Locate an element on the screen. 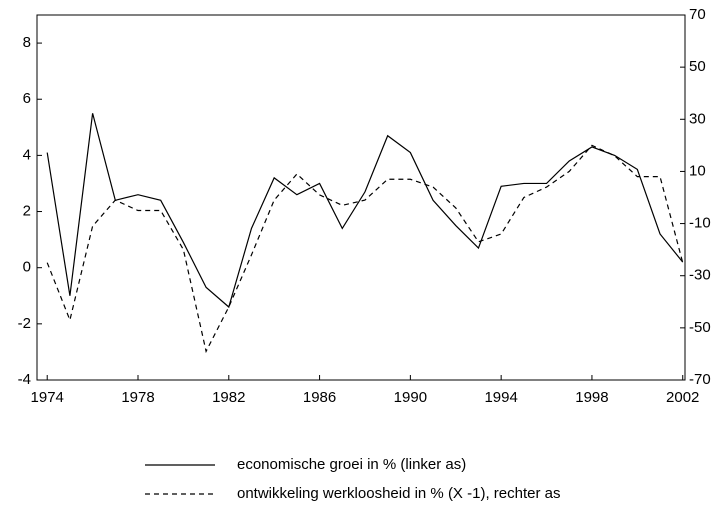 This screenshot has height=508, width=727. x-tick-label: 2002 is located at coordinates (682, 397).